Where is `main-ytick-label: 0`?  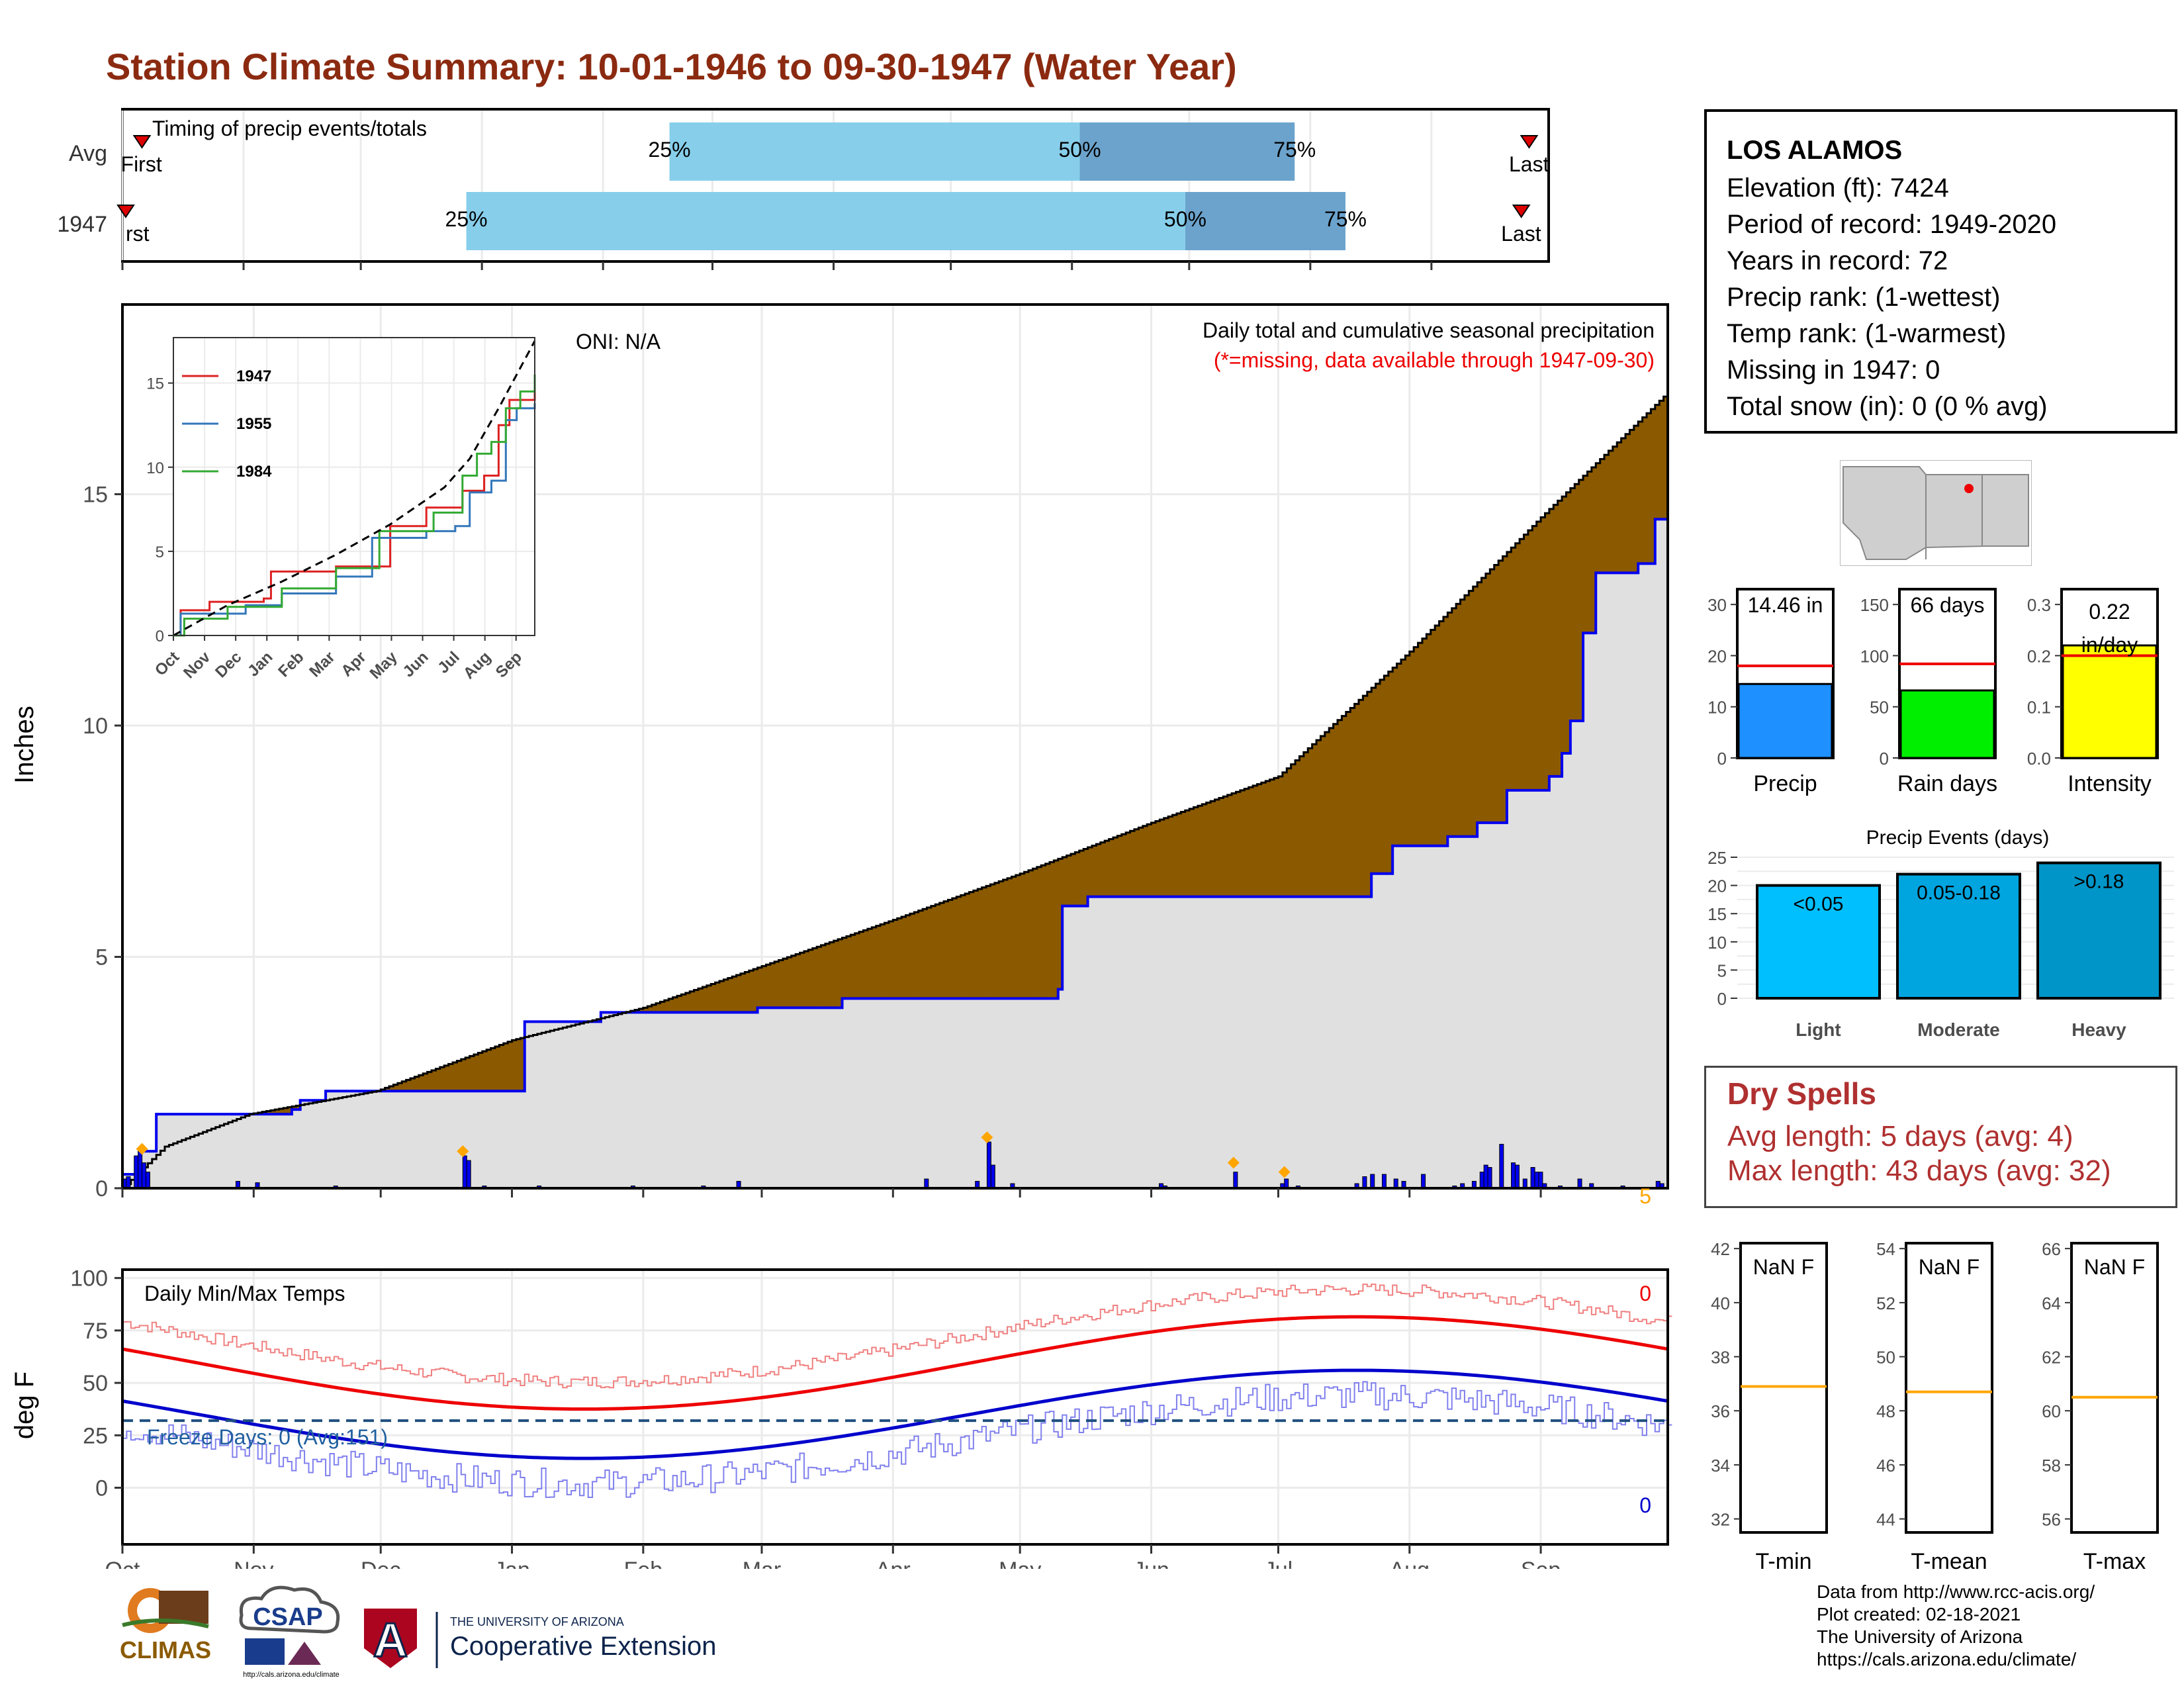 main-ytick-label: 0 is located at coordinates (101, 1188).